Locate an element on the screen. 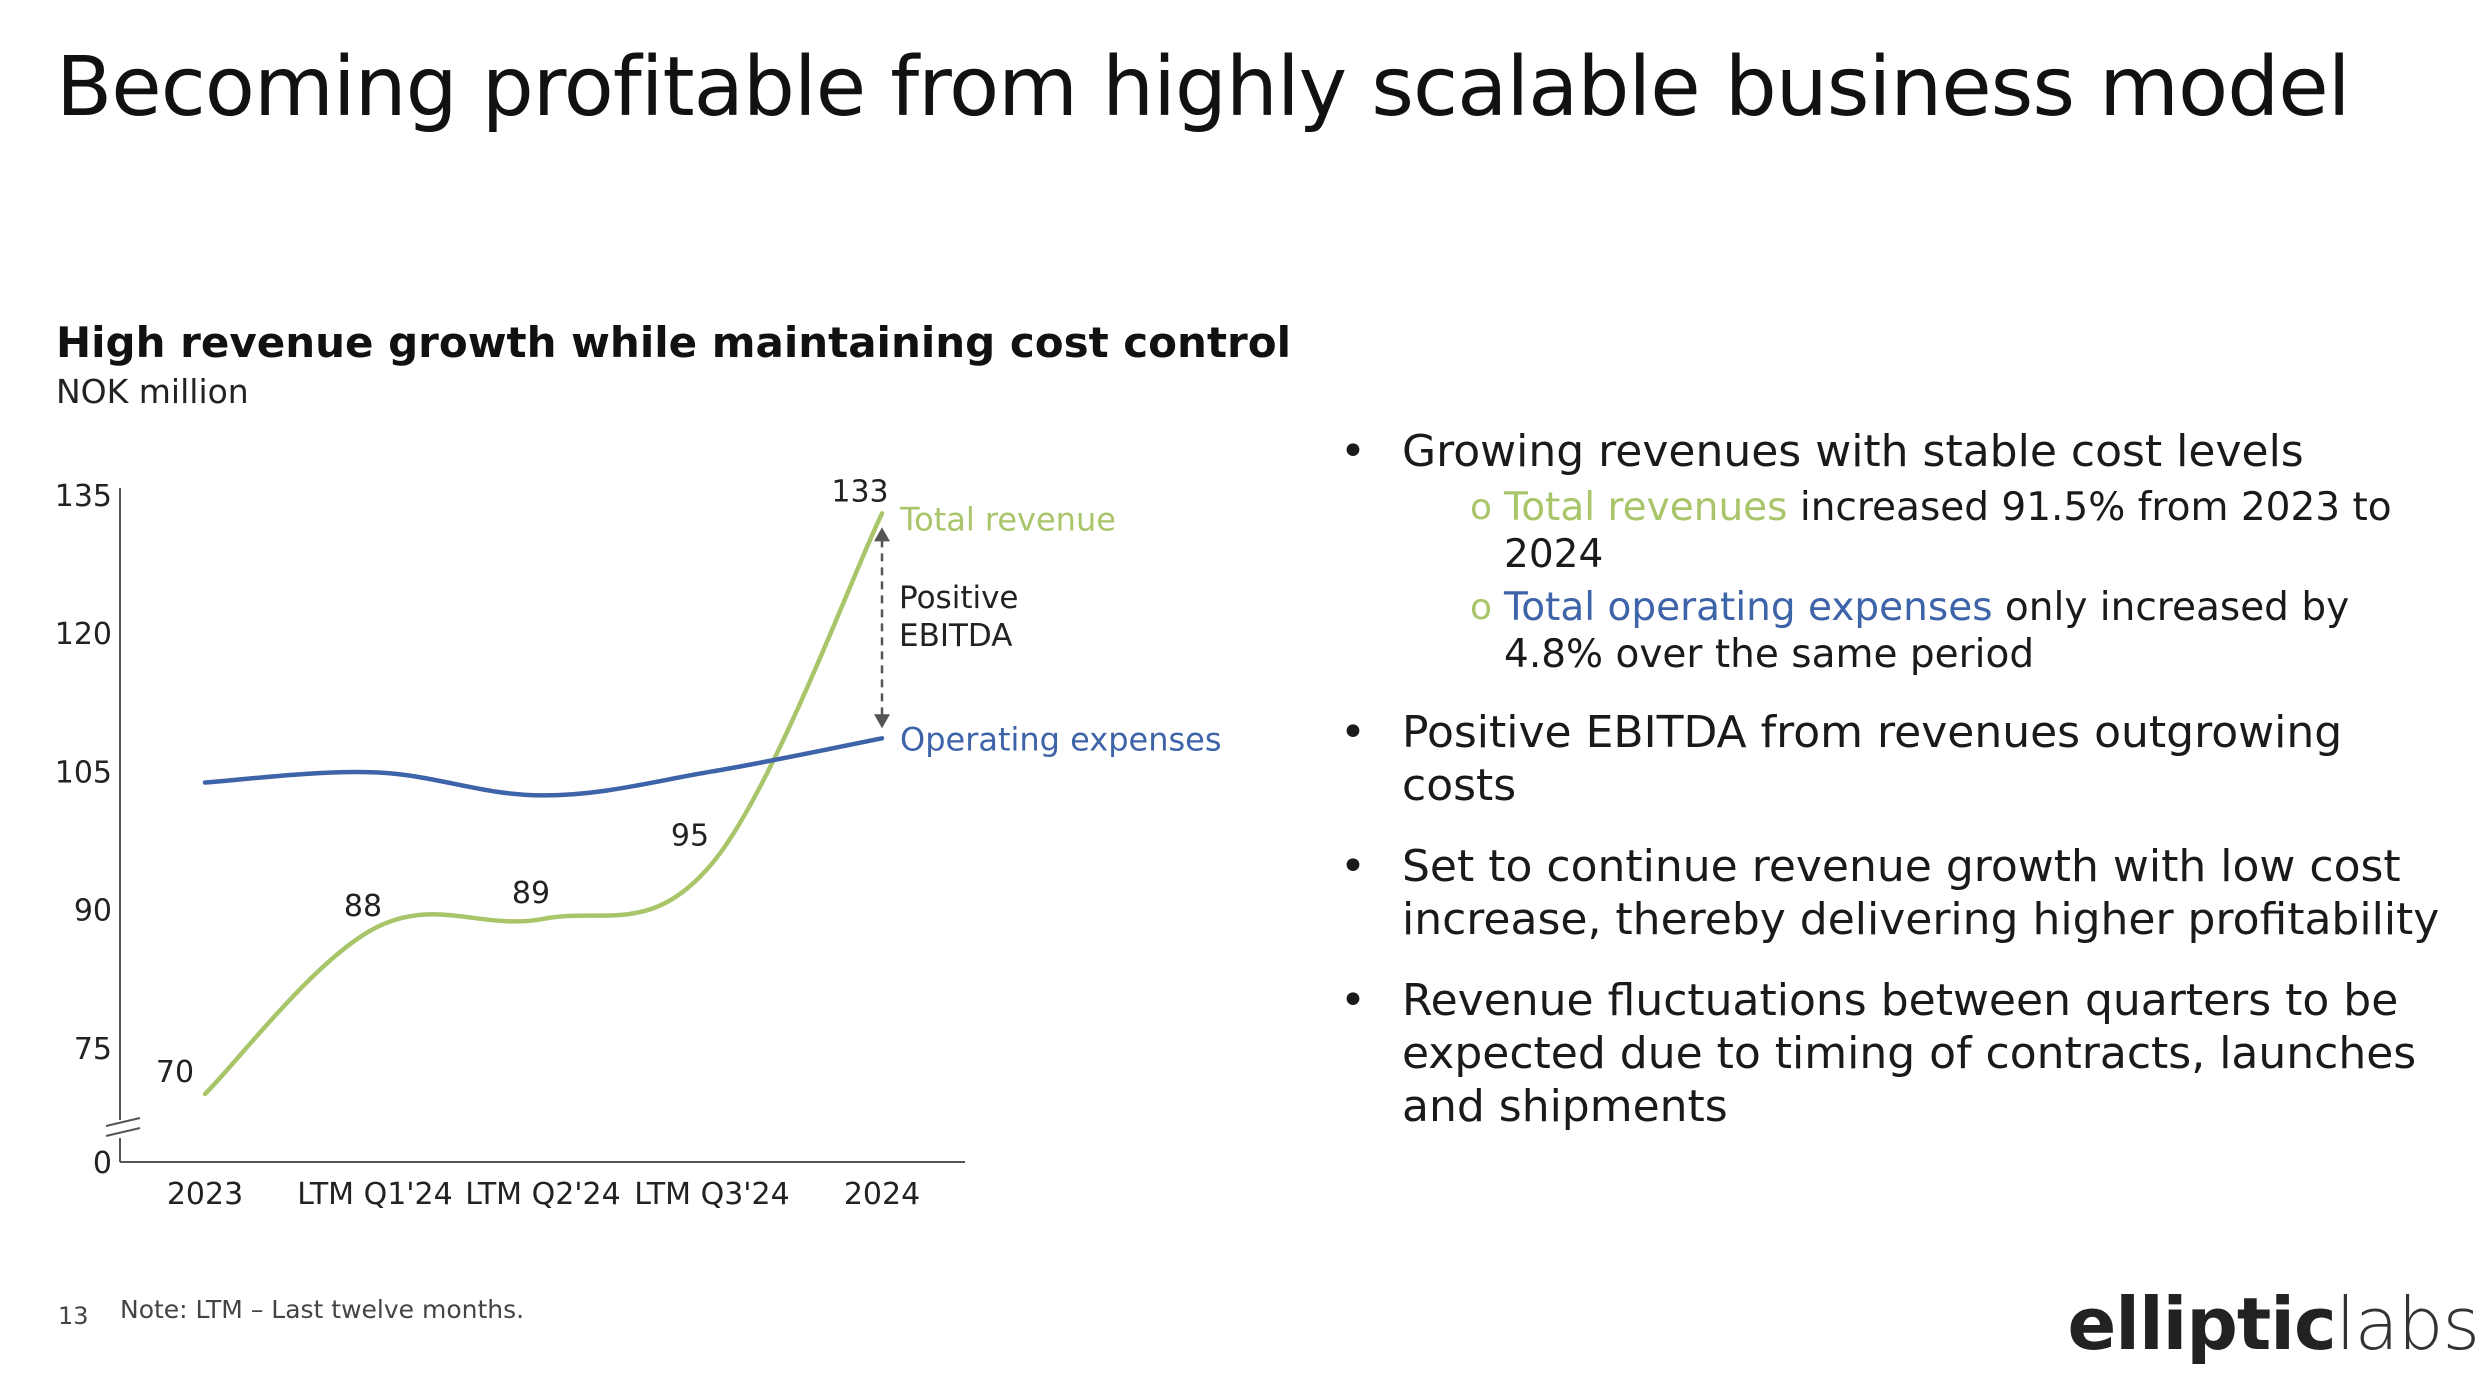 The image size is (2481, 1390). sub-bullet-highlight: Total revenues is located at coordinates (1646, 507).